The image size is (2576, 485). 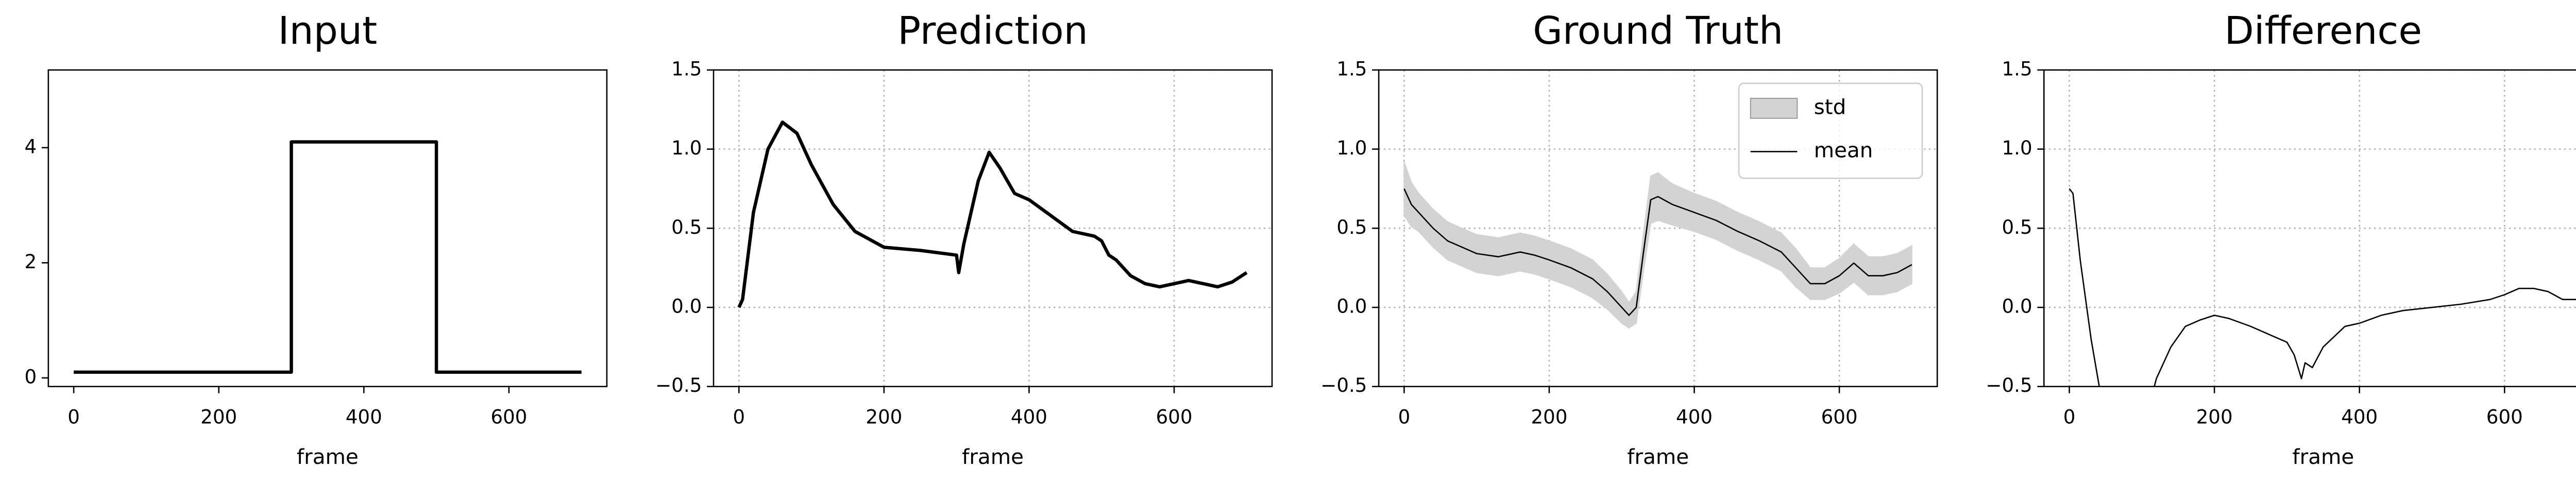 I want to click on legend-label: mean, so click(x=1843, y=149).